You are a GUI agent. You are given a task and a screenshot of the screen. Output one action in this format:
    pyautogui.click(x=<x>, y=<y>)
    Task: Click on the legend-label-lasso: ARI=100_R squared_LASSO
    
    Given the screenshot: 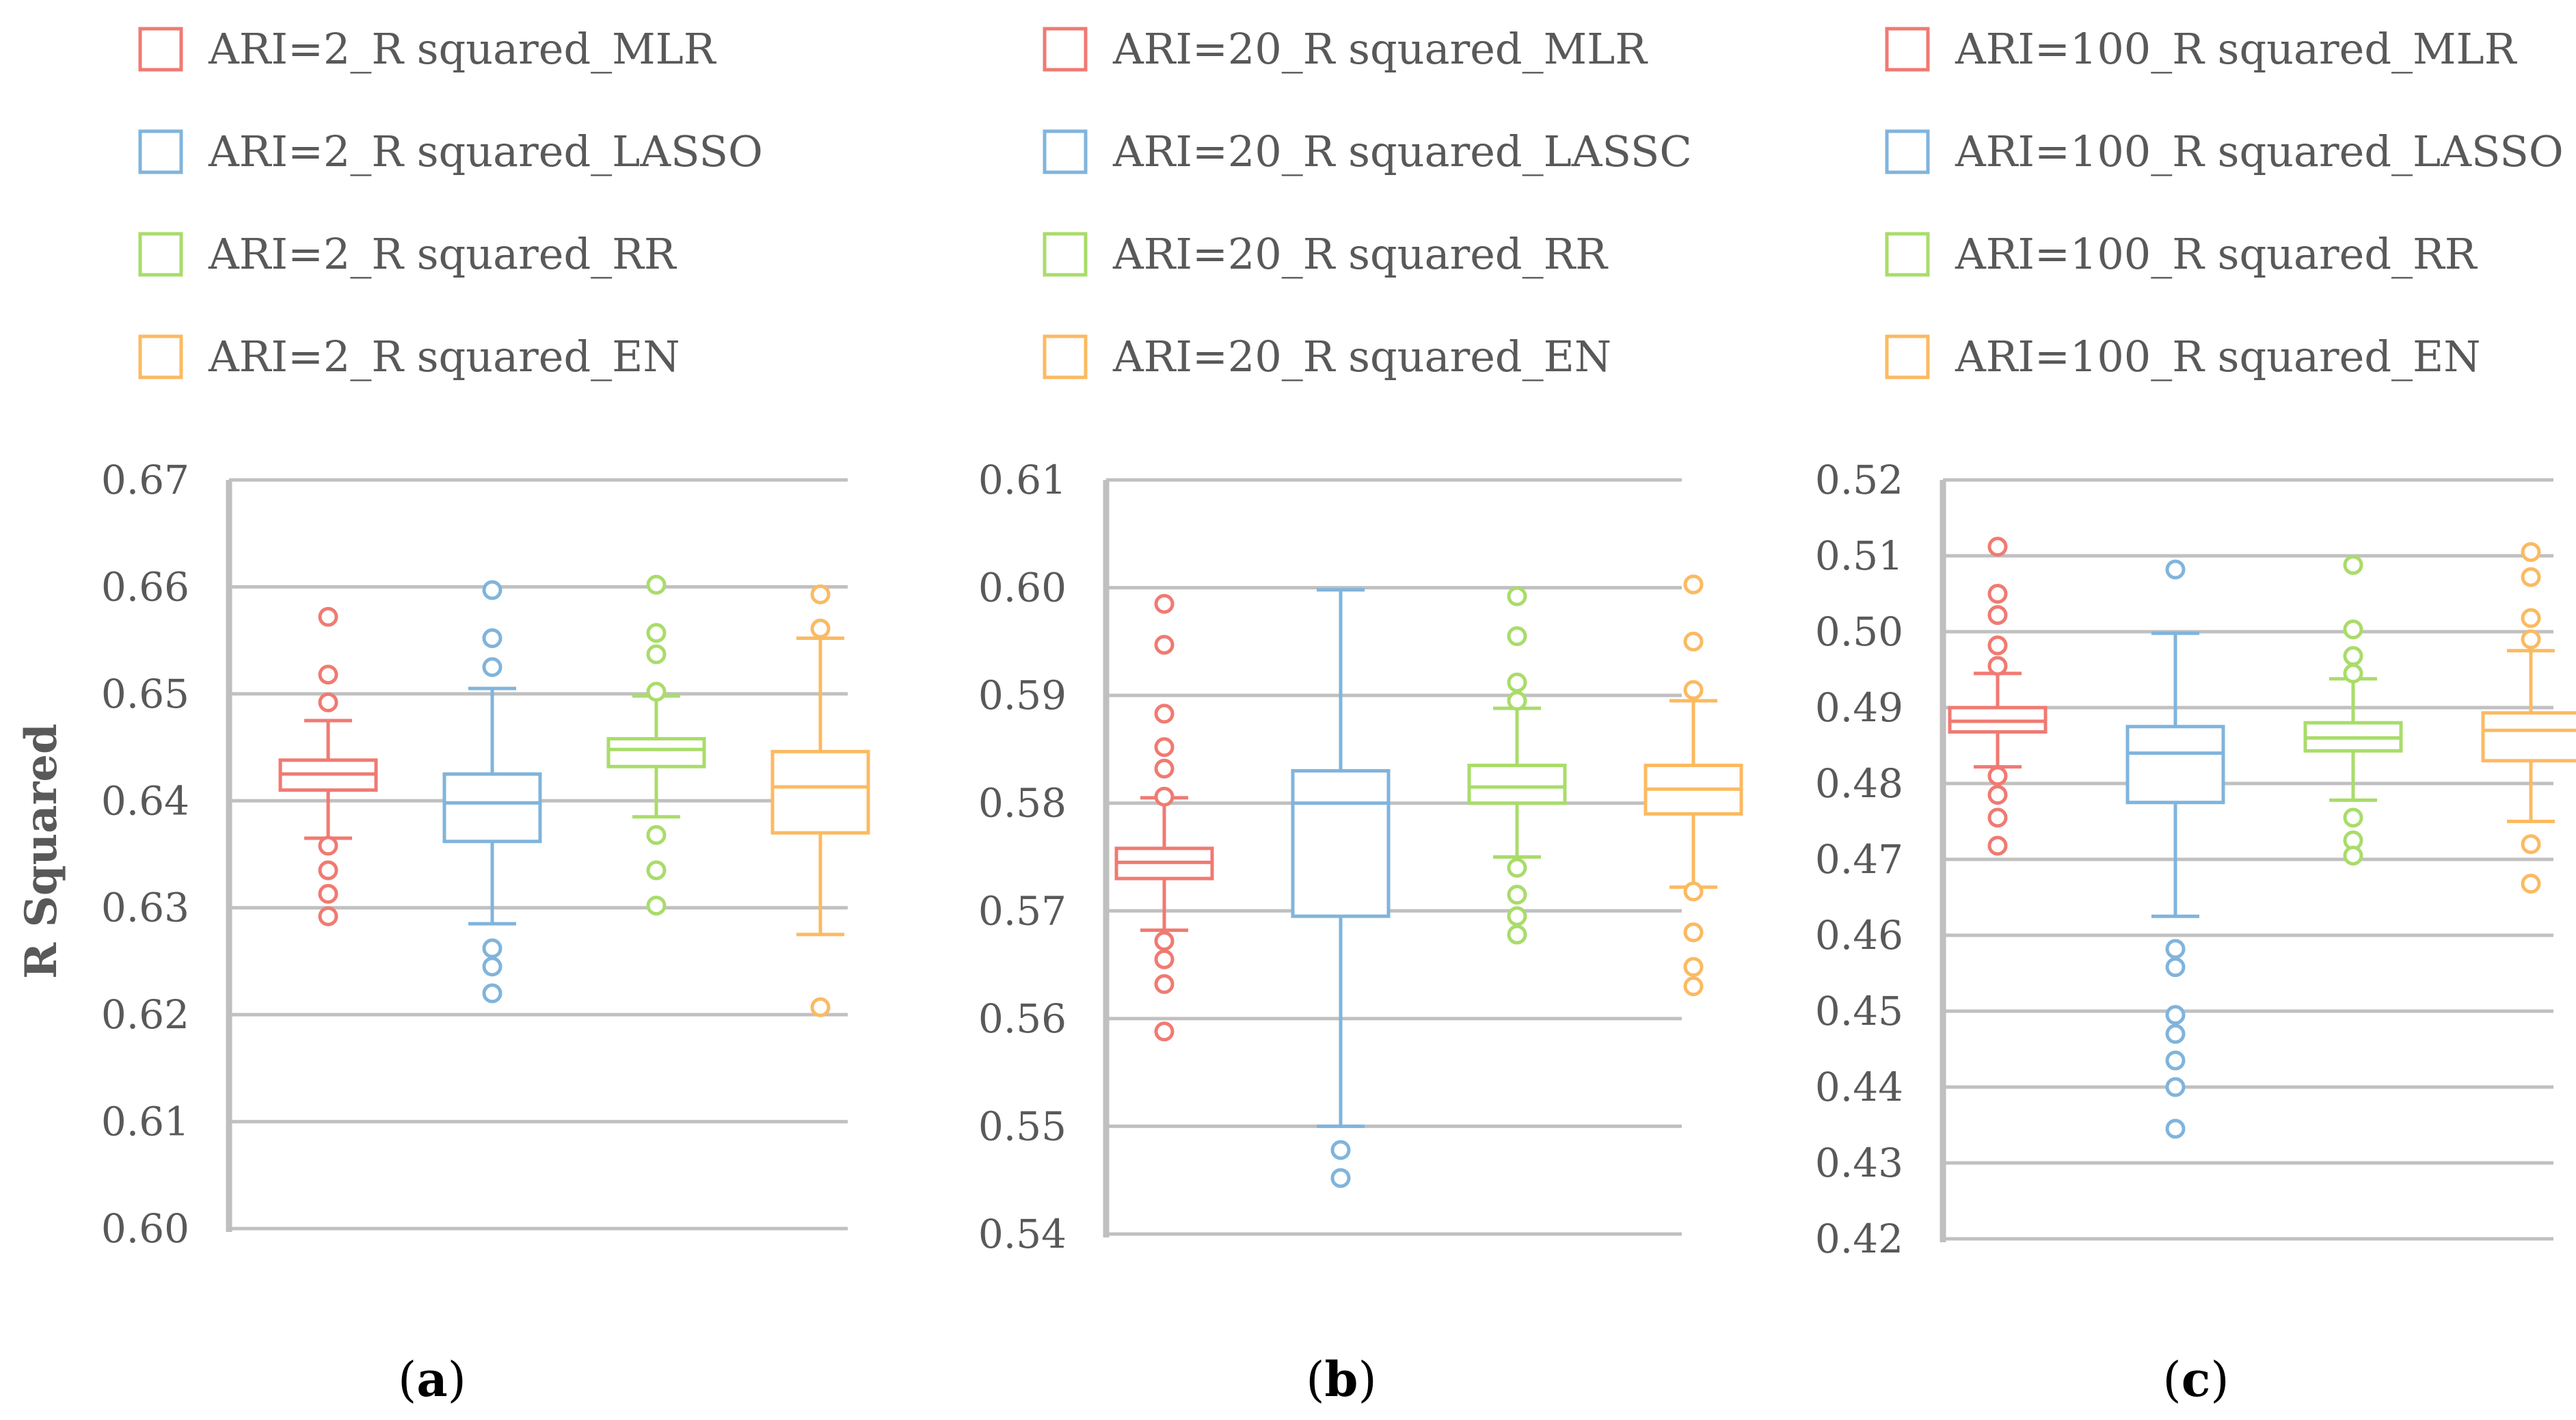 What is the action you would take?
    pyautogui.click(x=2259, y=151)
    